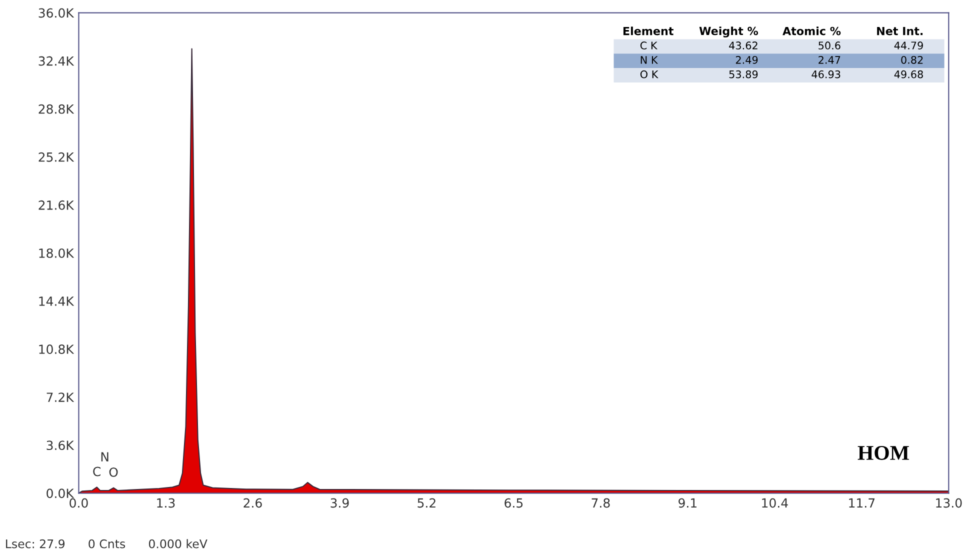 This screenshot has width=972, height=556. What do you see at coordinates (60, 493) in the screenshot?
I see `y-tick-label: 0.0K` at bounding box center [60, 493].